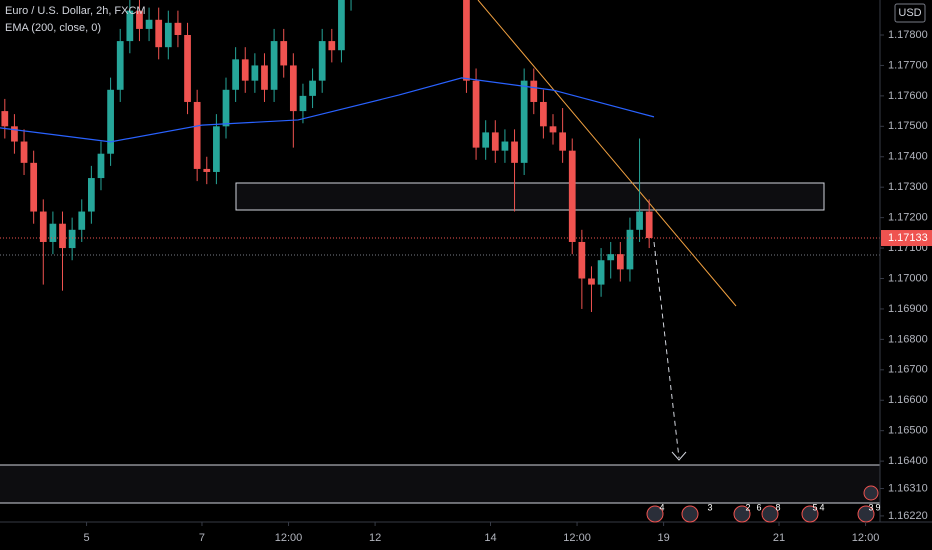 This screenshot has width=932, height=550. Describe the element at coordinates (908, 431) in the screenshot. I see `y-tick-label: 1.16500` at that location.